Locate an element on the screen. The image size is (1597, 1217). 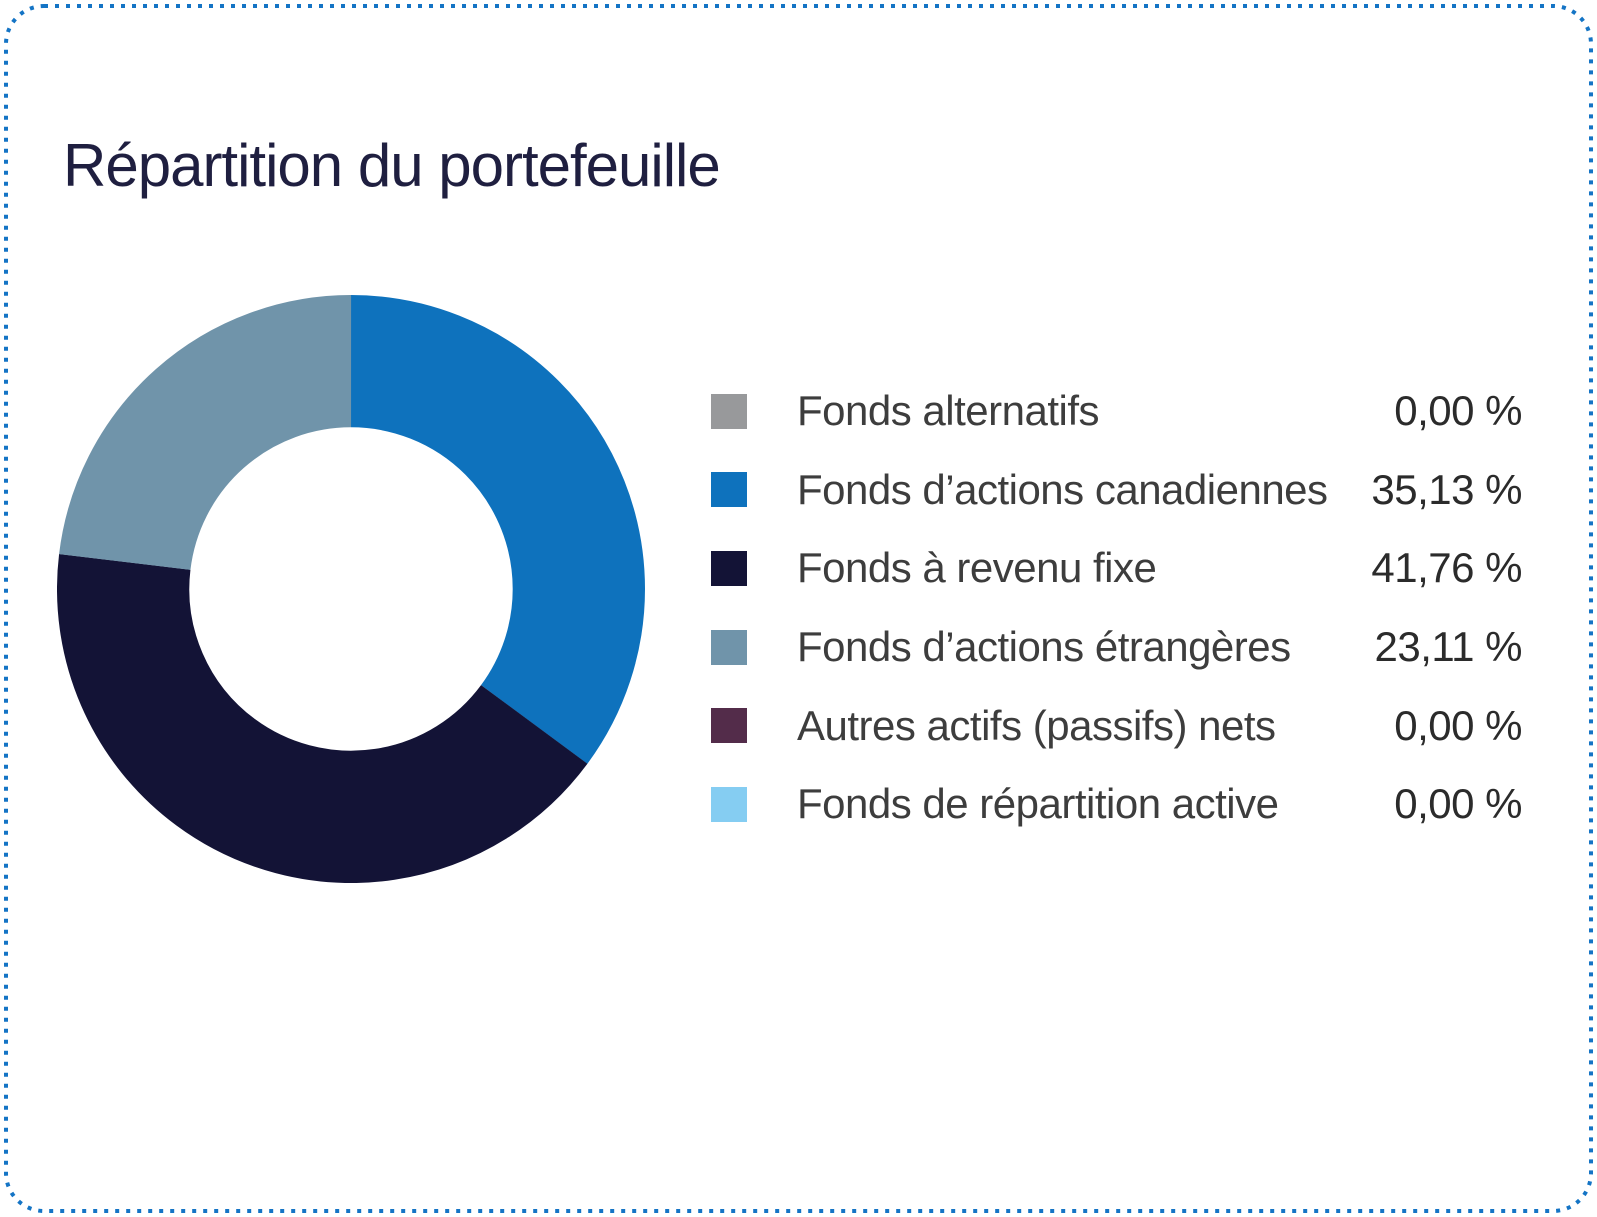
legend-row: Fonds à revenu fixe 41,76 % is located at coordinates (1116, 568).